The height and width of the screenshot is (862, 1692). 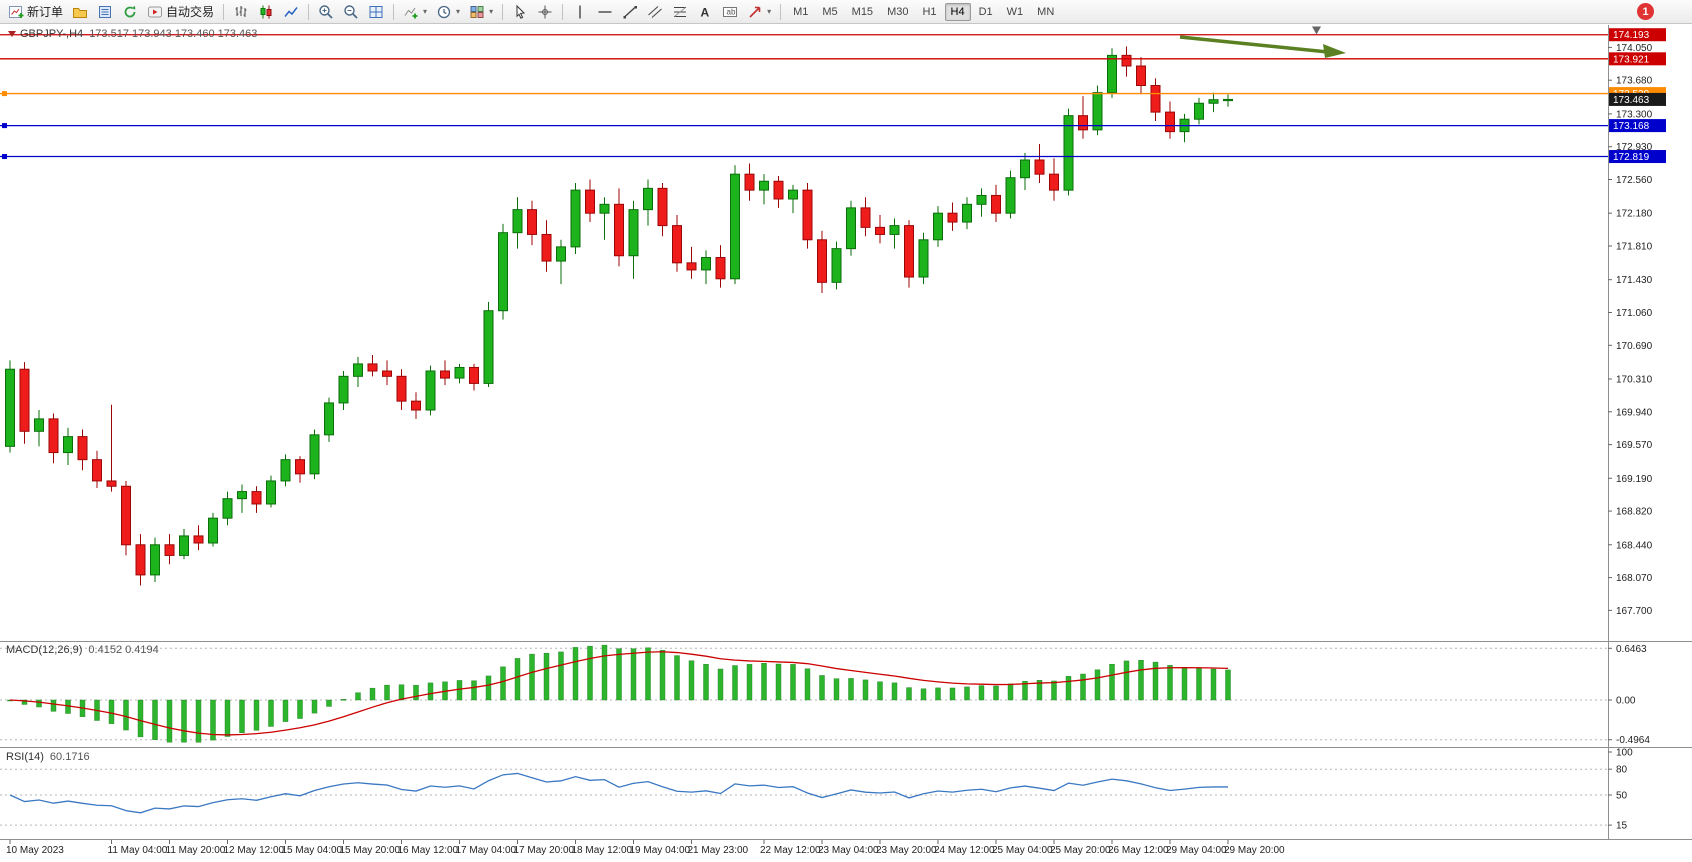 I want to click on svg-text: 173.168, so click(x=1631, y=126).